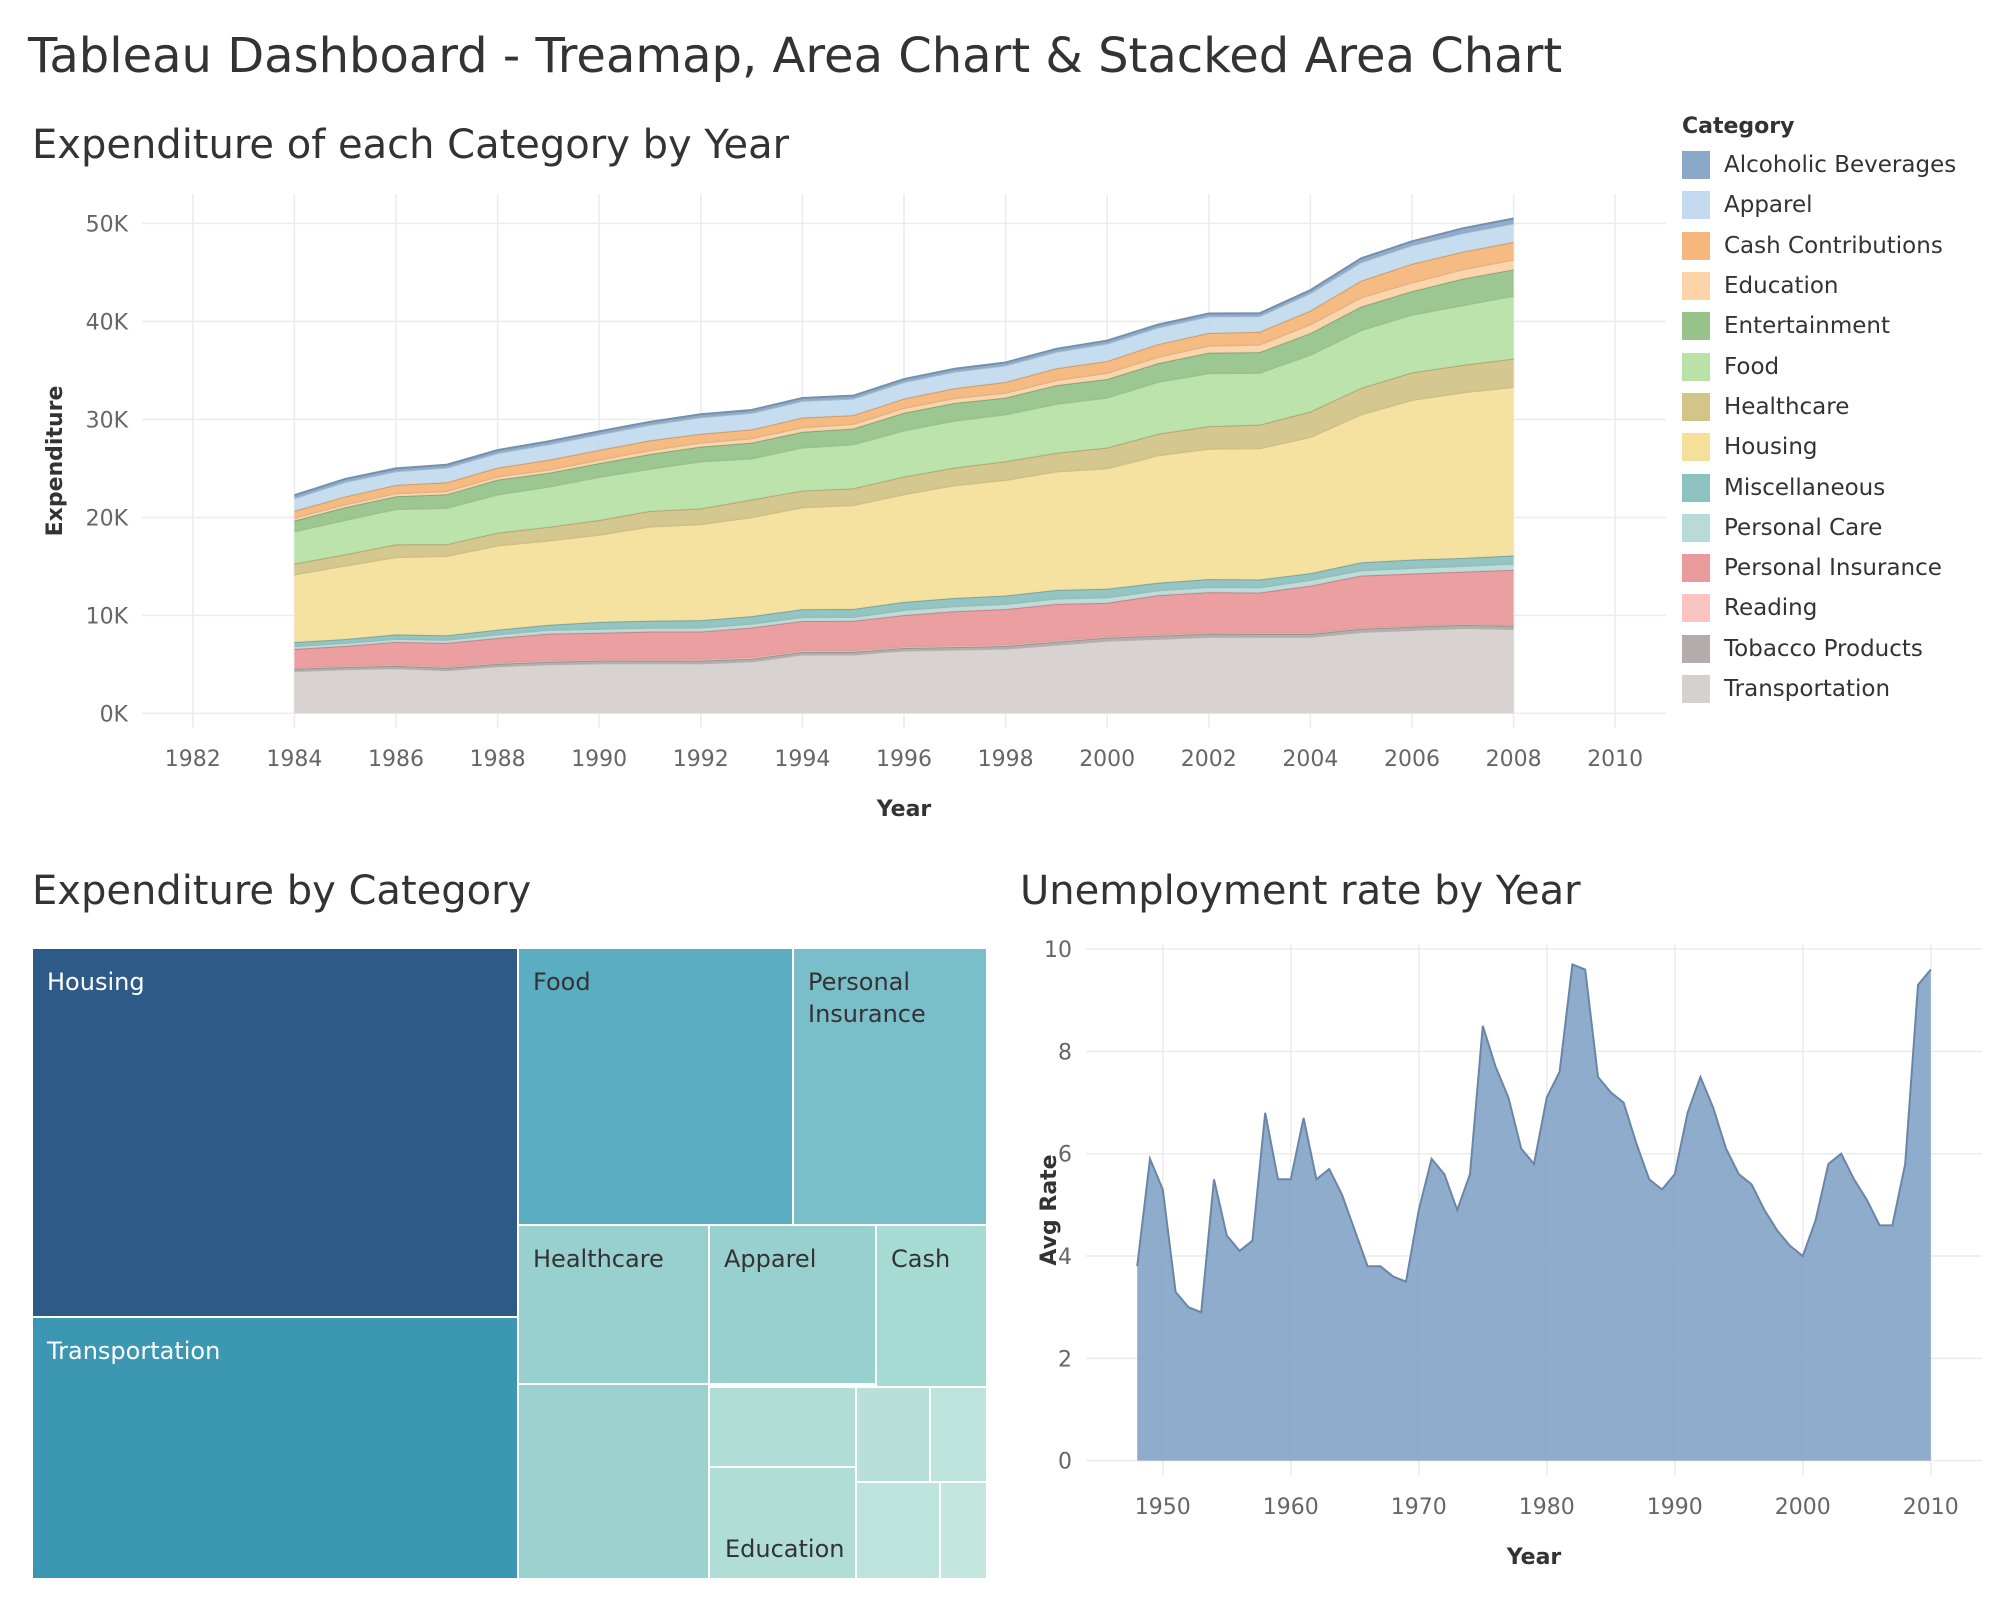 This screenshot has width=2000, height=1600. Describe the element at coordinates (958, 1434) in the screenshot. I see `treemap-tile-alcoholic-beverages` at that location.